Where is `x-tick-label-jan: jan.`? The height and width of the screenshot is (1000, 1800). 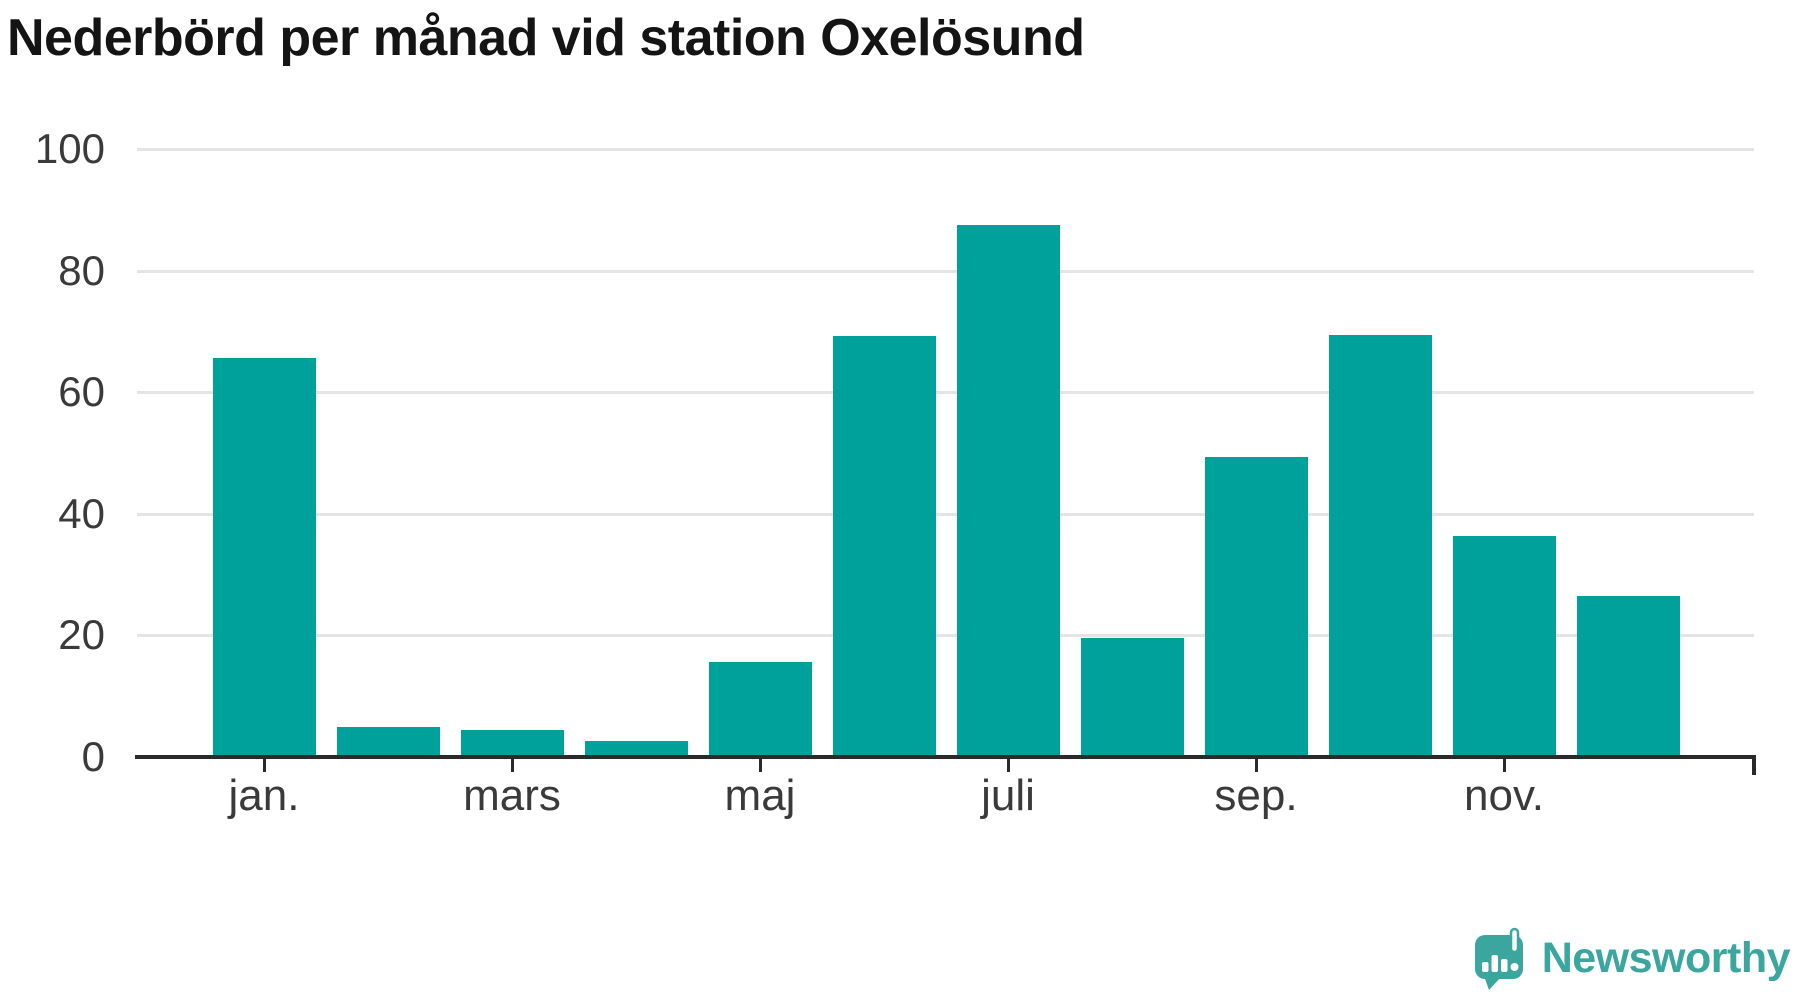 x-tick-label-jan: jan. is located at coordinates (264, 795).